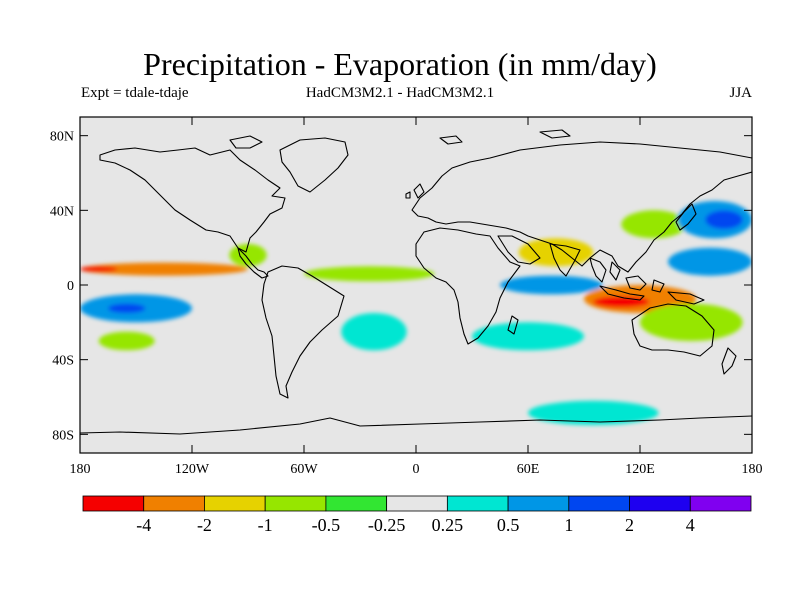 The width and height of the screenshot is (800, 600). I want to click on colorbar-label: -0.25, so click(387, 525).